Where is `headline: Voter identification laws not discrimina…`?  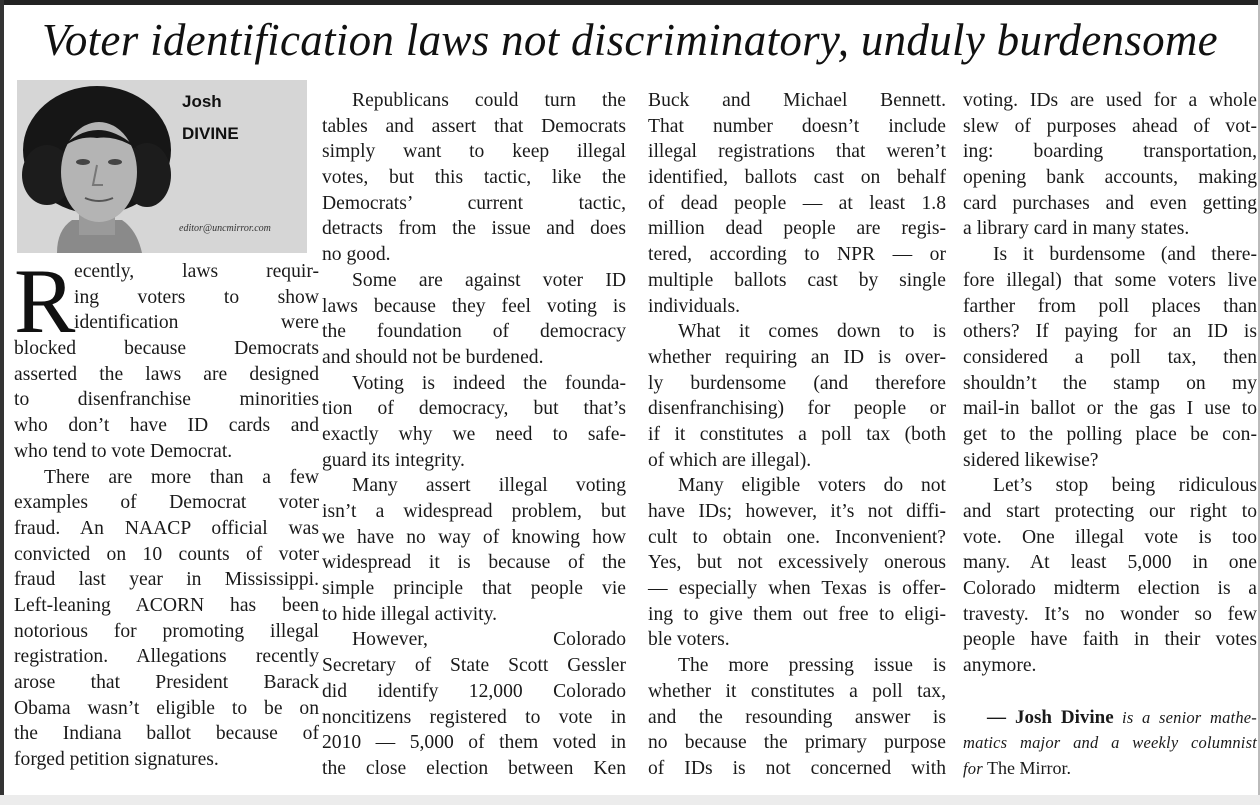 headline: Voter identification laws not discrimina… is located at coordinates (630, 40).